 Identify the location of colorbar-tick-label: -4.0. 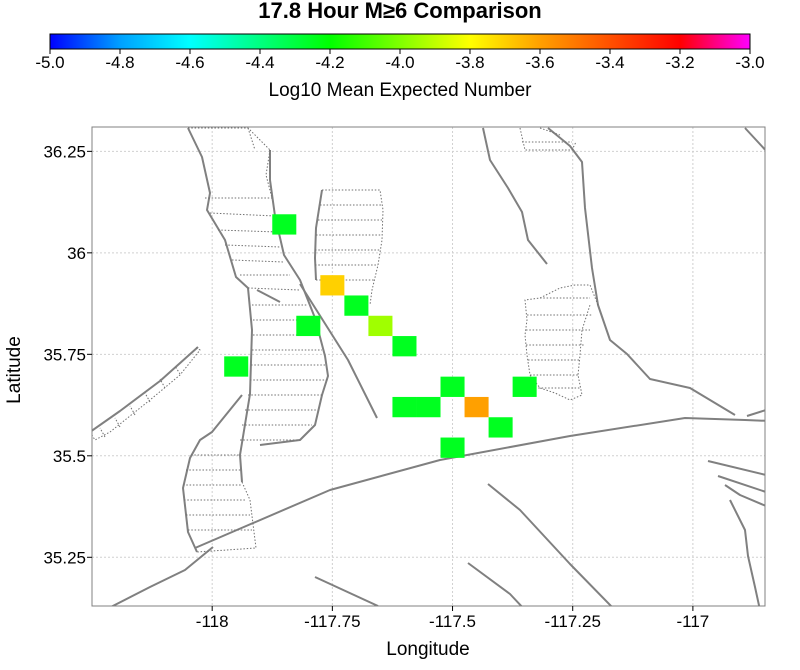
(399, 62).